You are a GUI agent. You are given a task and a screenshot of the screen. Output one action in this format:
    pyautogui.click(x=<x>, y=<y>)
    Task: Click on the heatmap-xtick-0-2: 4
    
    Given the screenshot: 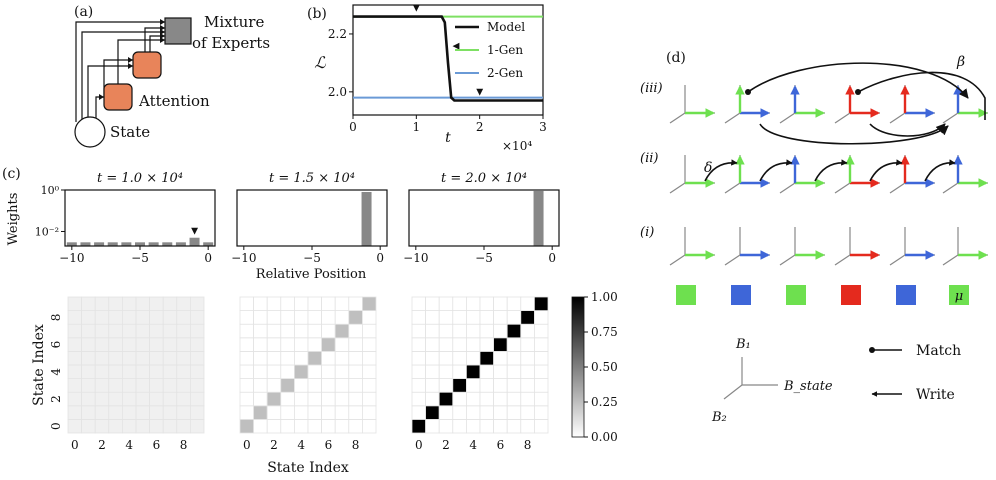 What is the action you would take?
    pyautogui.click(x=129, y=445)
    